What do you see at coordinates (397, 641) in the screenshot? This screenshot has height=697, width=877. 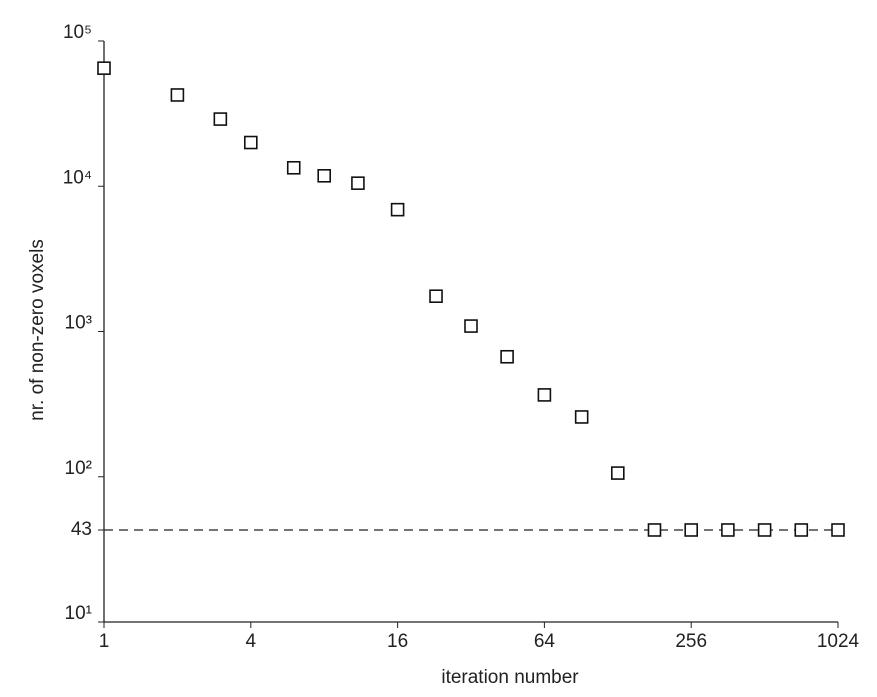 I see `x-tick-label: 16` at bounding box center [397, 641].